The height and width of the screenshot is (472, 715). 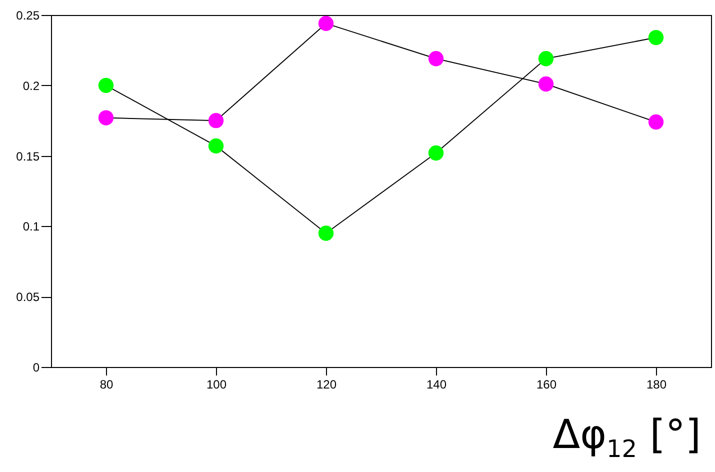 What do you see at coordinates (626, 437) in the screenshot?
I see `x-axis-title: Δφ$_{12}$ [°]` at bounding box center [626, 437].